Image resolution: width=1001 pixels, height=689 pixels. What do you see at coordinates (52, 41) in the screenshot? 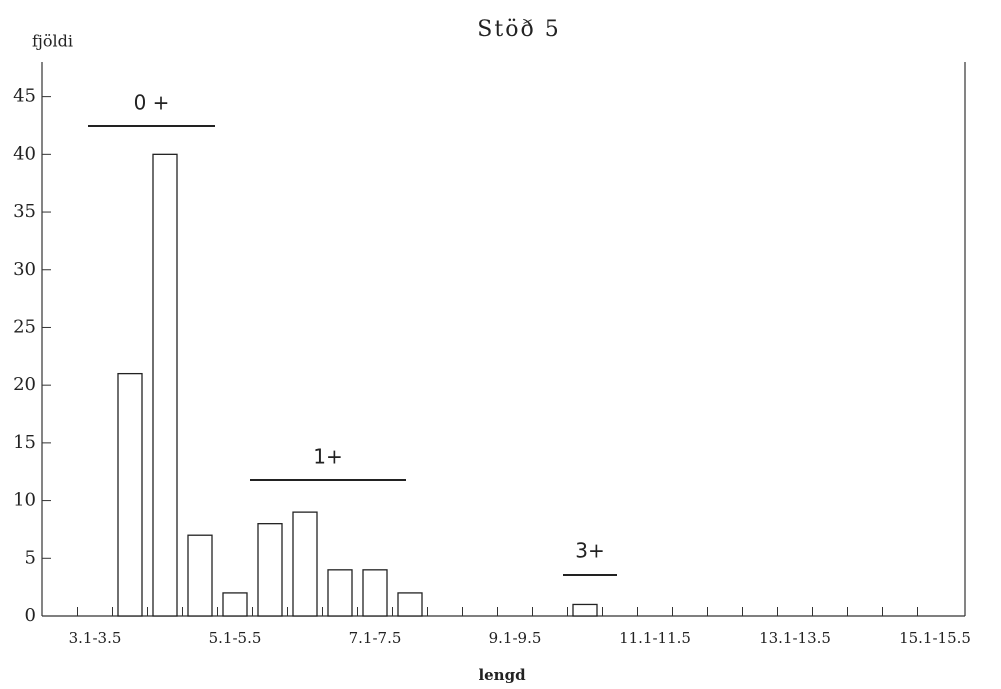
I see `y-axis-label: fjöldi` at bounding box center [52, 41].